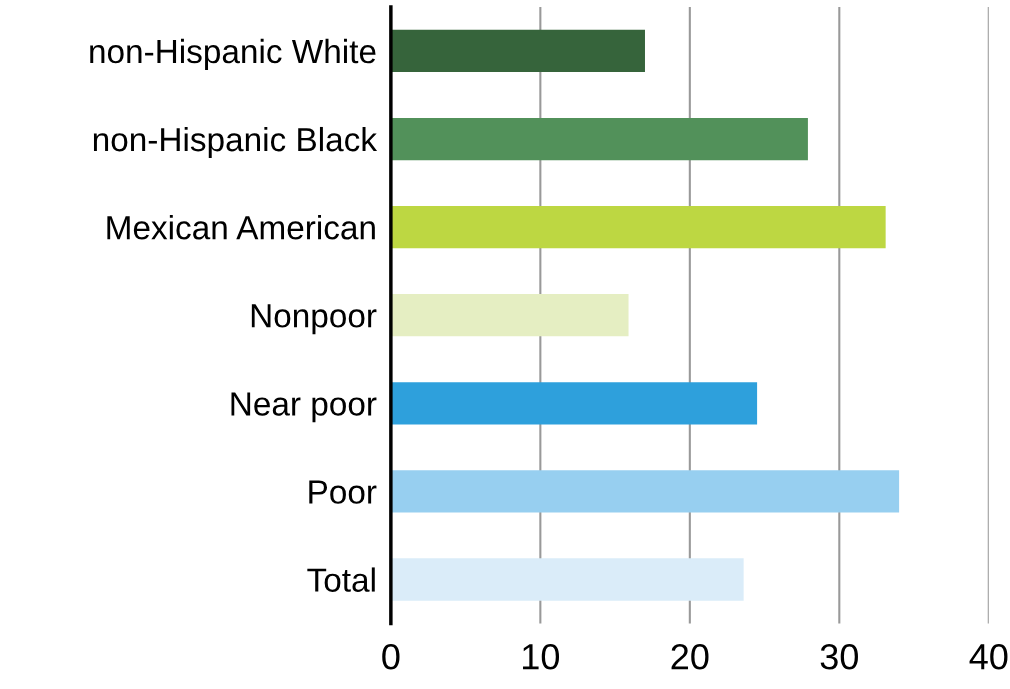 The width and height of the screenshot is (1010, 689). What do you see at coordinates (235, 142) in the screenshot?
I see `y-tick-label: non-Hispanic Black` at bounding box center [235, 142].